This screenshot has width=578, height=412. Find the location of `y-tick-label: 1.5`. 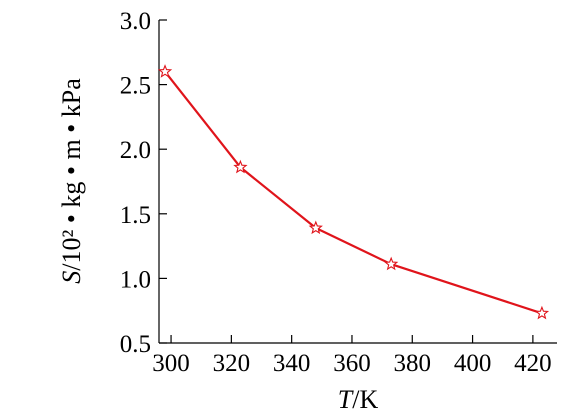

y-tick-label: 1.5 is located at coordinates (135, 215).